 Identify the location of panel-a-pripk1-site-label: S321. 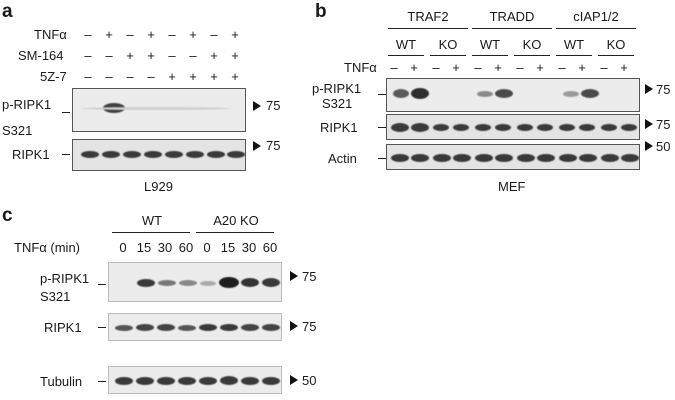
(17, 130).